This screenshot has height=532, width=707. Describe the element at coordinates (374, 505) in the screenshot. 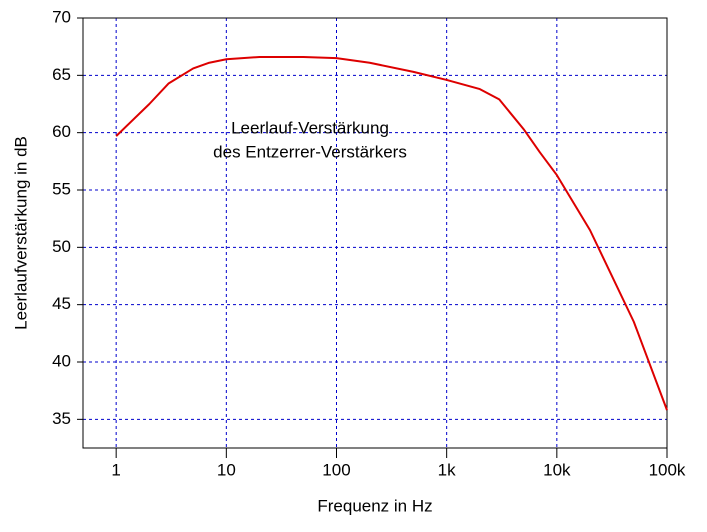

I see `x-axis-label: Frequenz in Hz` at that location.